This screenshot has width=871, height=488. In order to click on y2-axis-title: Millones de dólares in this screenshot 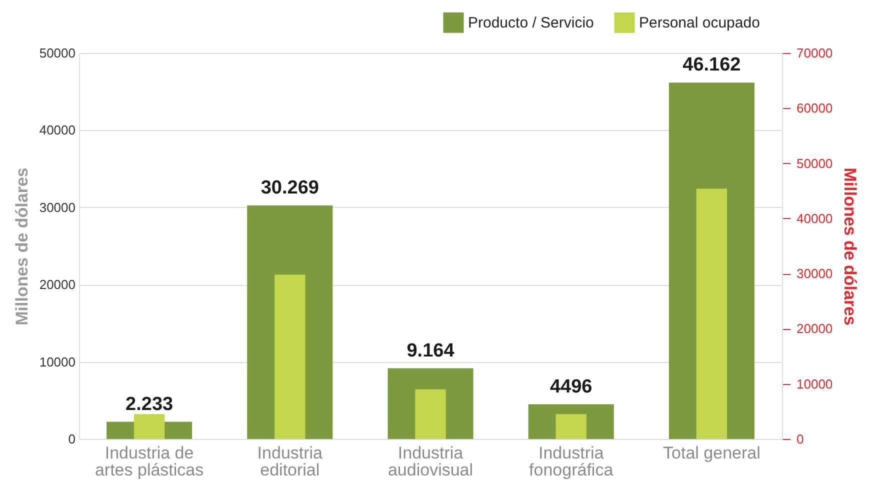, I will do `click(850, 247)`.